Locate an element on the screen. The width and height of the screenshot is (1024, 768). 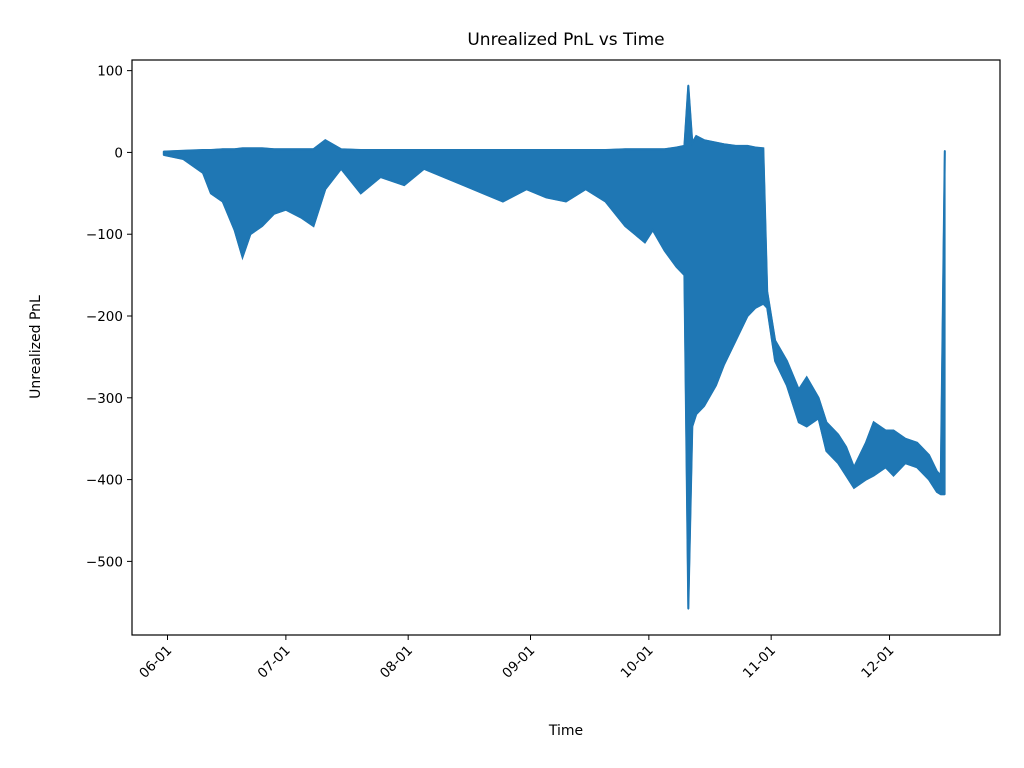
chart-title: Unrealized PnL vs Time is located at coordinates (565, 40).